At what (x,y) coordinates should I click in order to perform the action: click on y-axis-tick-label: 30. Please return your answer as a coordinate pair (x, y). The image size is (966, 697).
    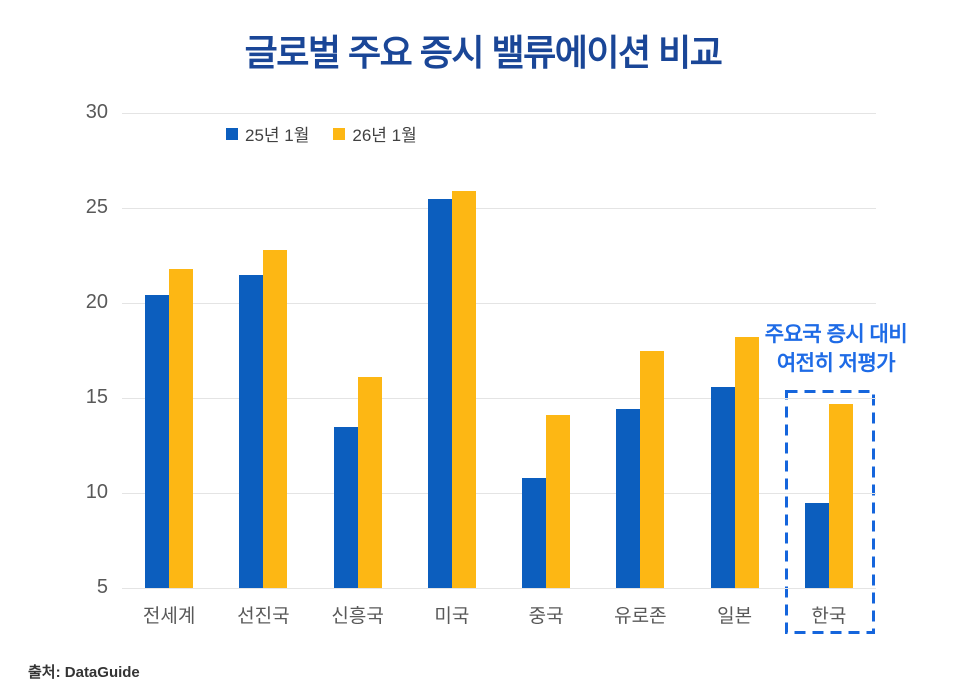
    Looking at the image, I should click on (96, 112).